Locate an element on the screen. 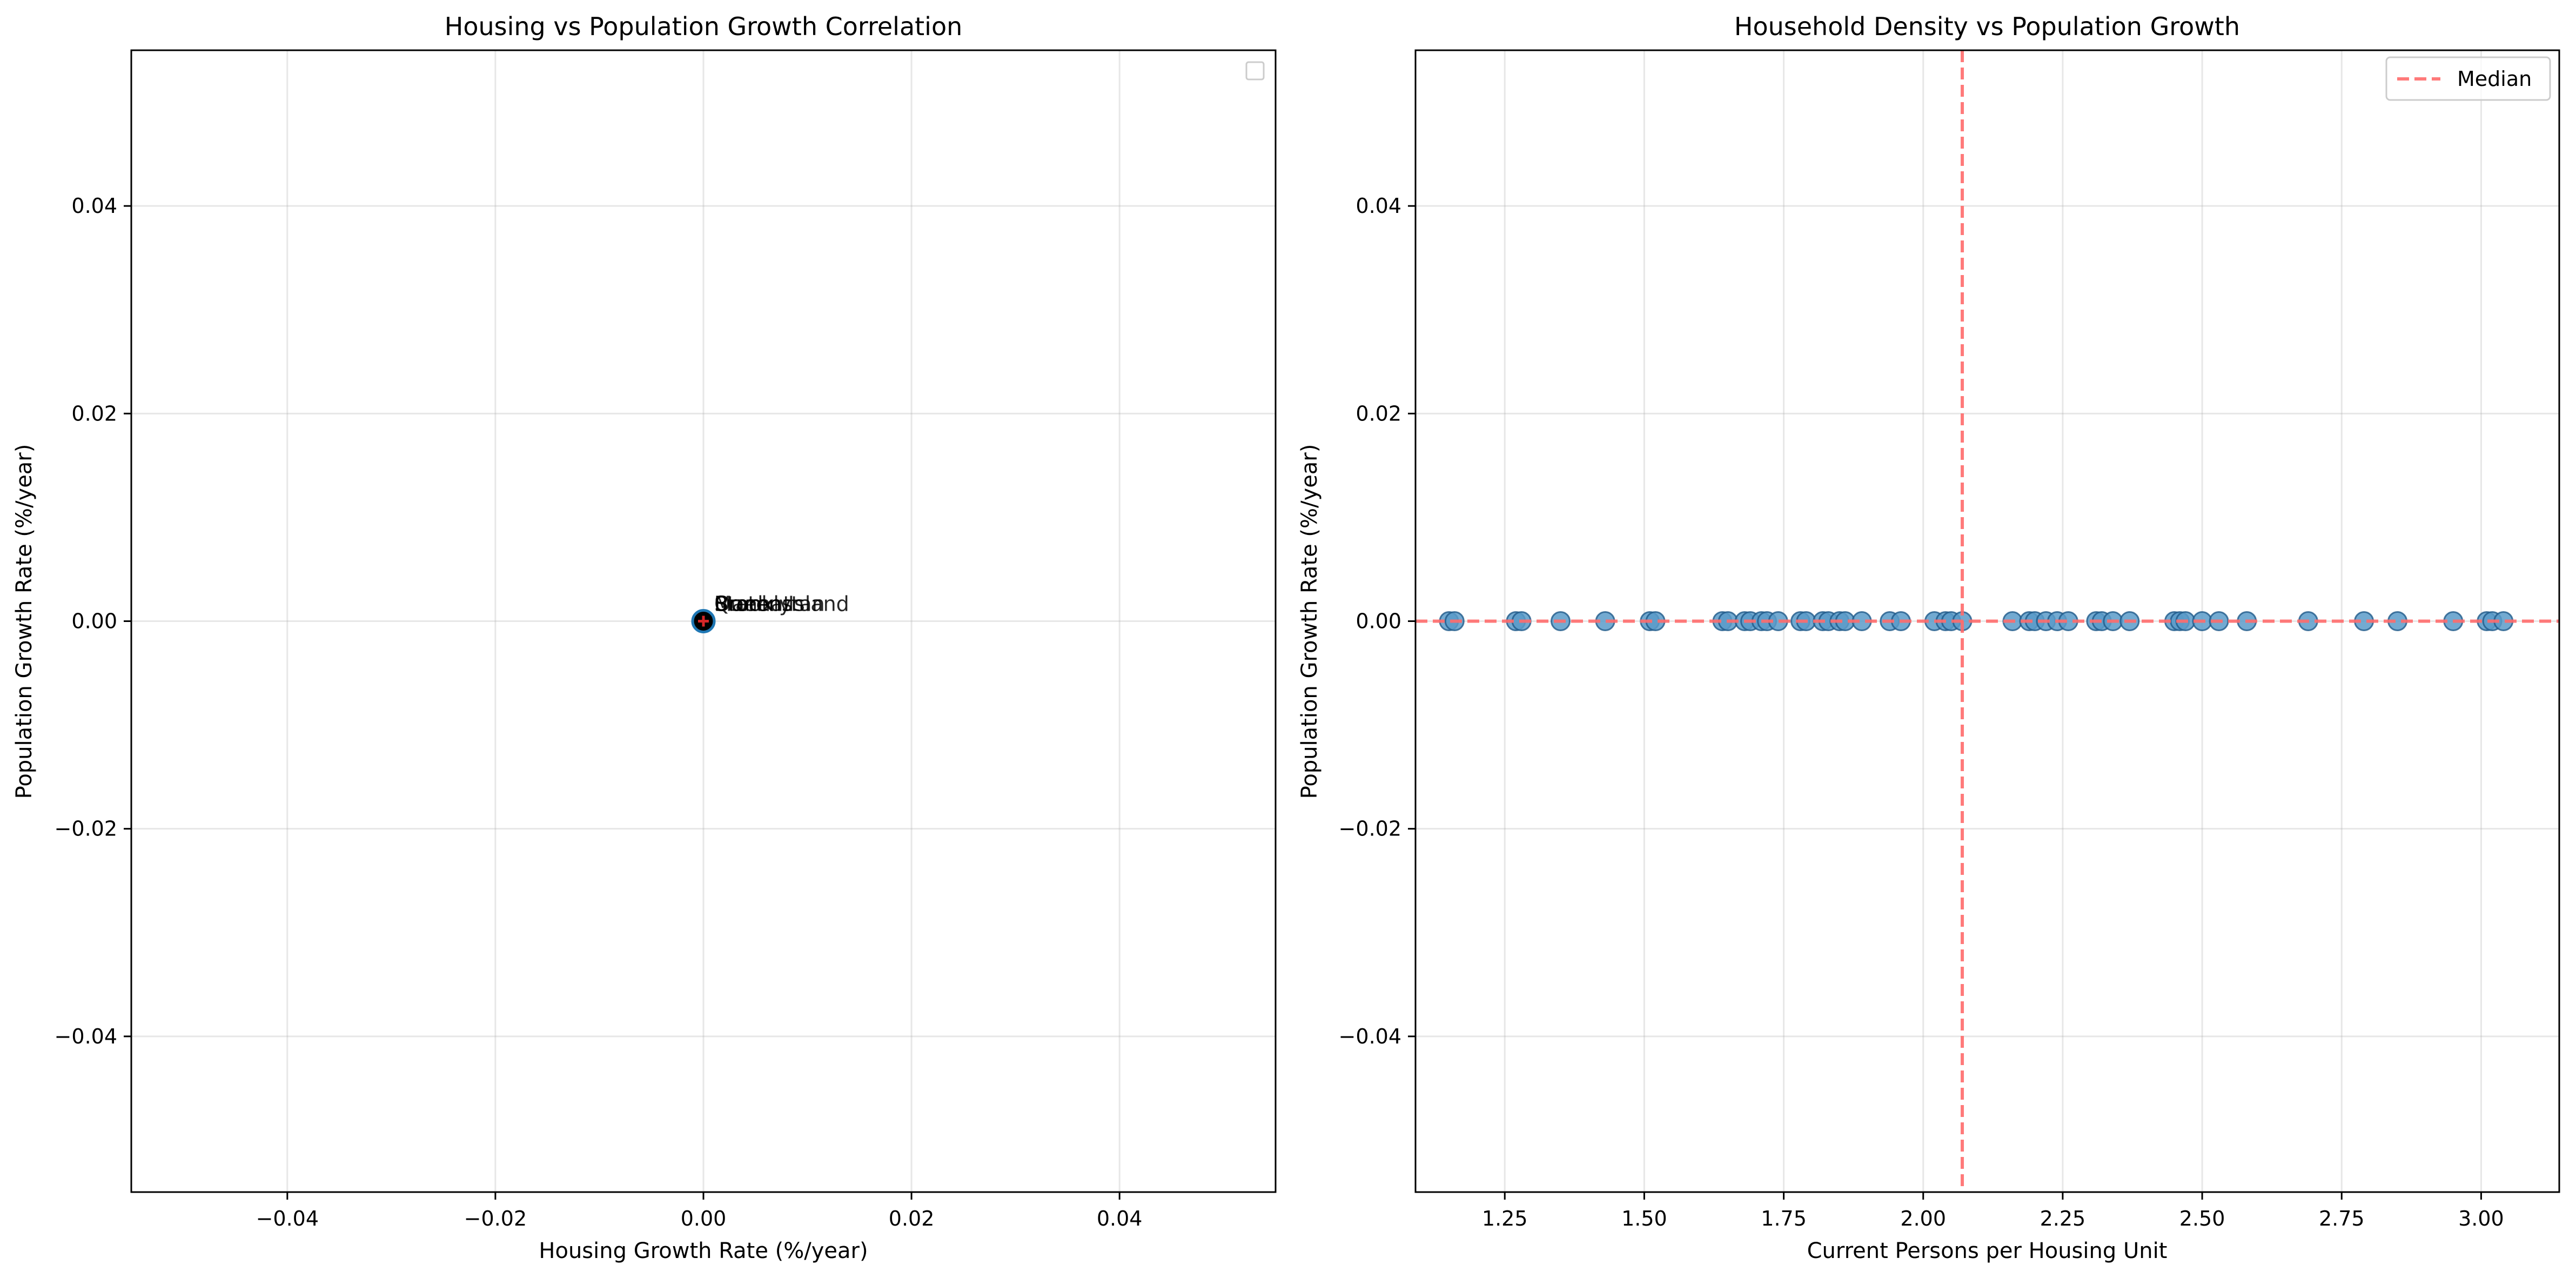  right-x-tick-label: 1.25 is located at coordinates (1505, 1219).